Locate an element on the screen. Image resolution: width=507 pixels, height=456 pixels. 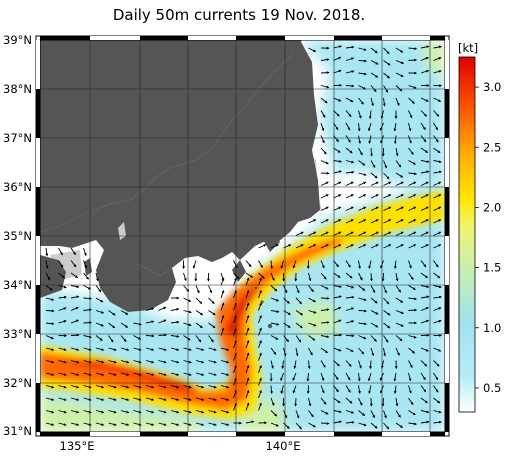
lat-label-38: 38°N is located at coordinates (17, 89).